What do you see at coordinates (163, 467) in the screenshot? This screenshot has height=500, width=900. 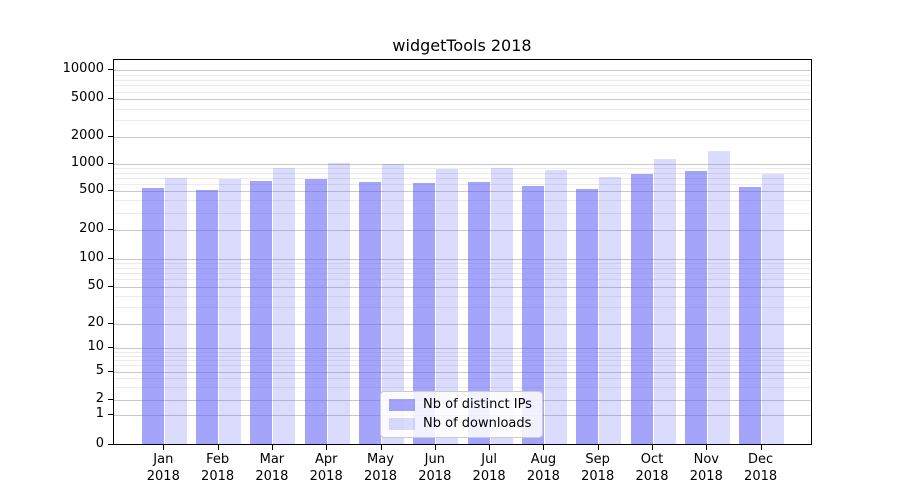 I see `x-tick-label-jan: Jan 2018` at bounding box center [163, 467].